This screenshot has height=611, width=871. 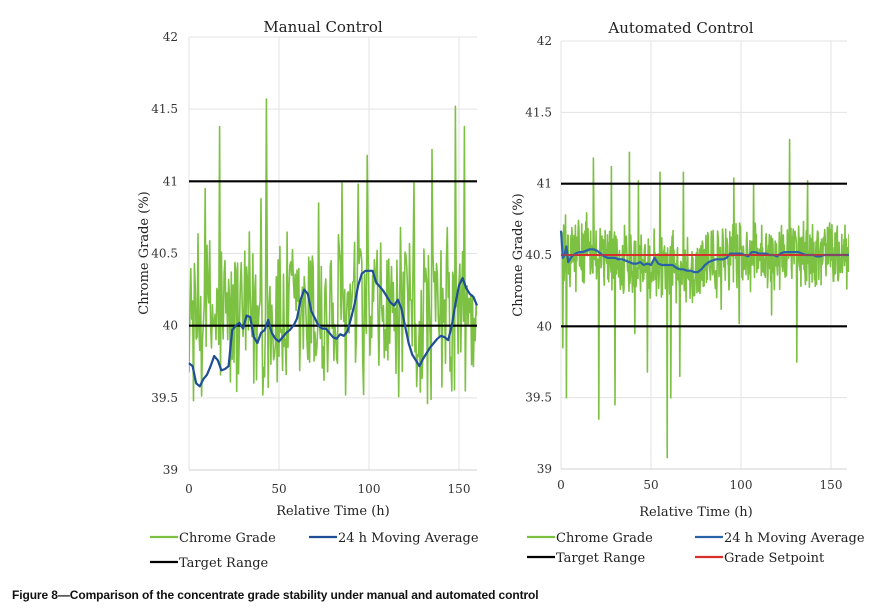 What do you see at coordinates (774, 558) in the screenshot?
I see `legend-label: Grade Setpoint` at bounding box center [774, 558].